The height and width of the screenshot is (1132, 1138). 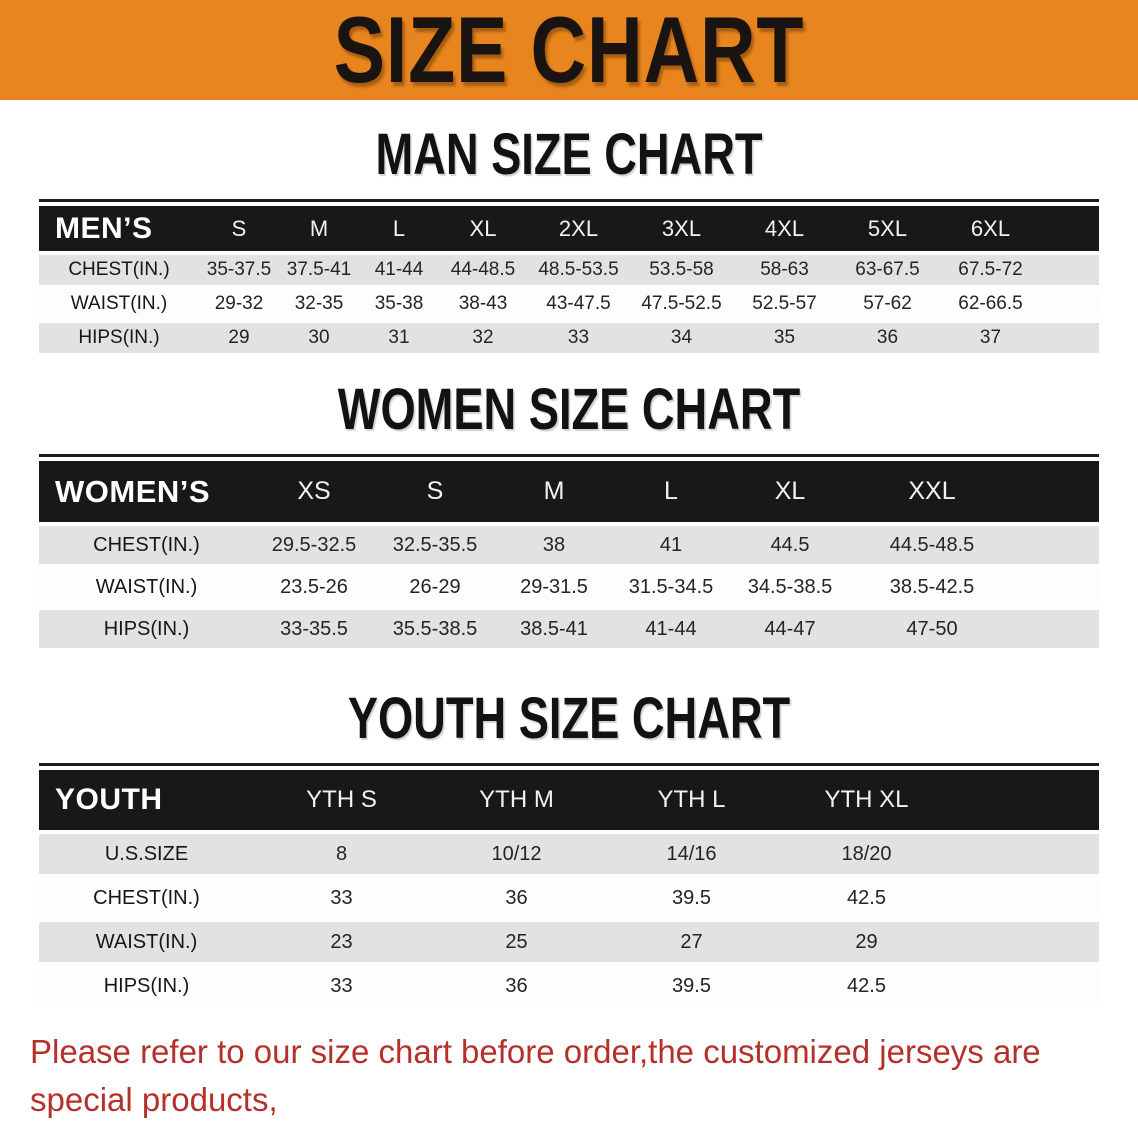 I want to click on column-header: S, so click(x=239, y=228).